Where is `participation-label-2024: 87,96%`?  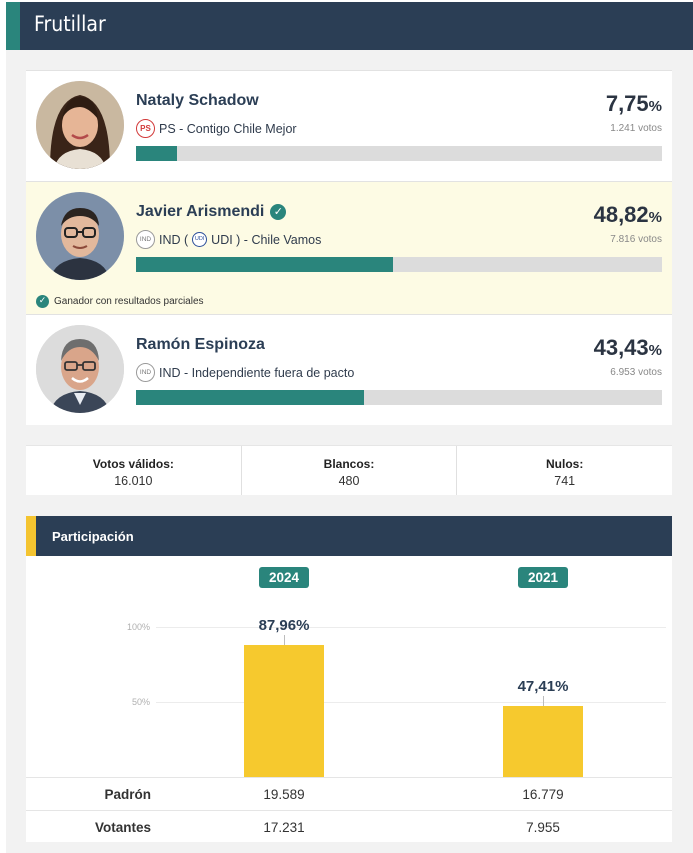 participation-label-2024: 87,96% is located at coordinates (284, 626).